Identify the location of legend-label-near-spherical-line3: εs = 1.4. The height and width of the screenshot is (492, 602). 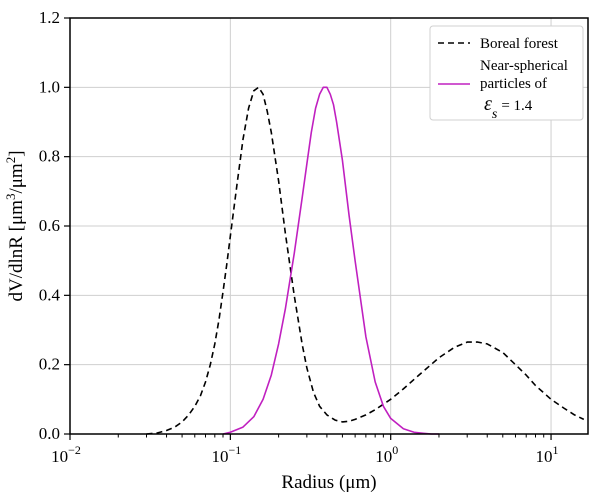
(508, 107).